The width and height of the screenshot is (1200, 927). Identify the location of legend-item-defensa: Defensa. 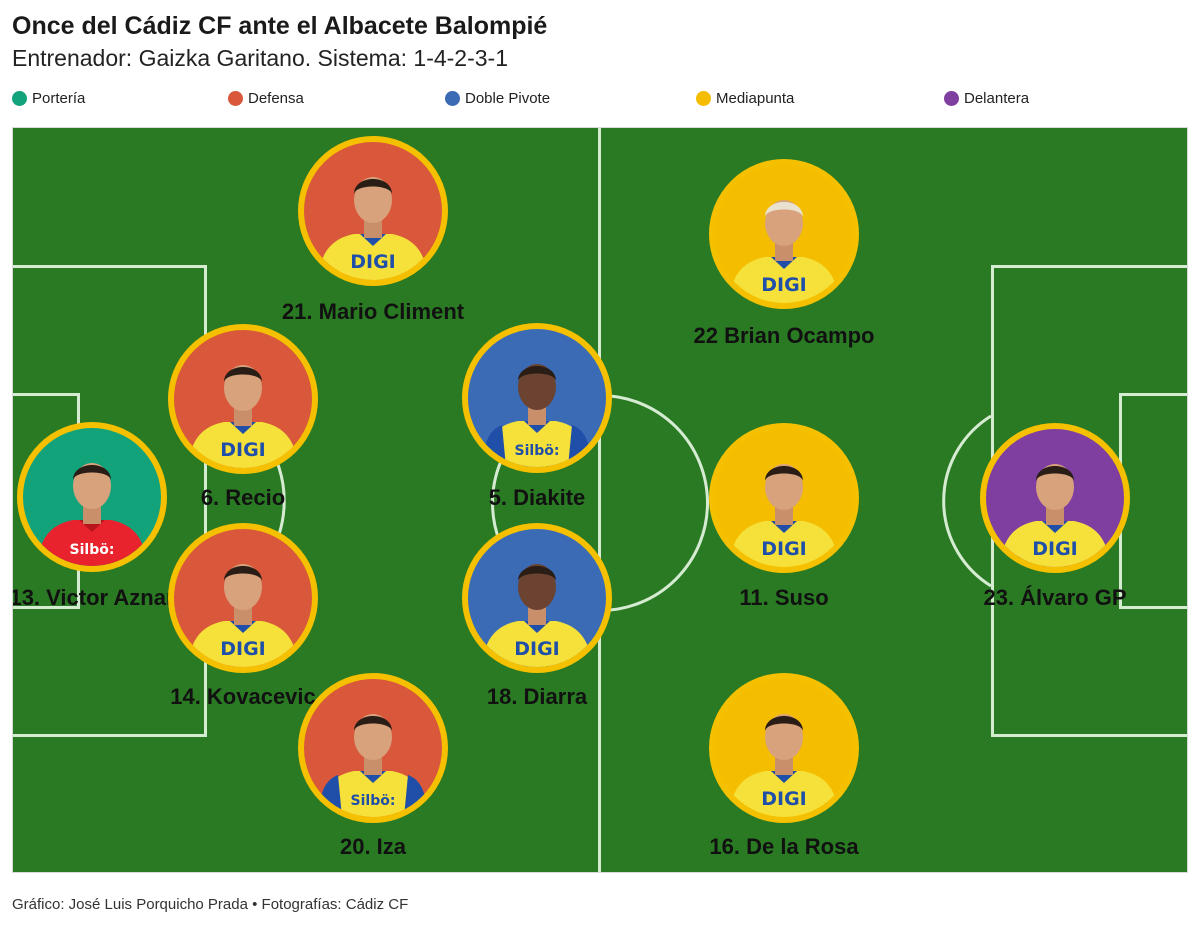
(266, 98).